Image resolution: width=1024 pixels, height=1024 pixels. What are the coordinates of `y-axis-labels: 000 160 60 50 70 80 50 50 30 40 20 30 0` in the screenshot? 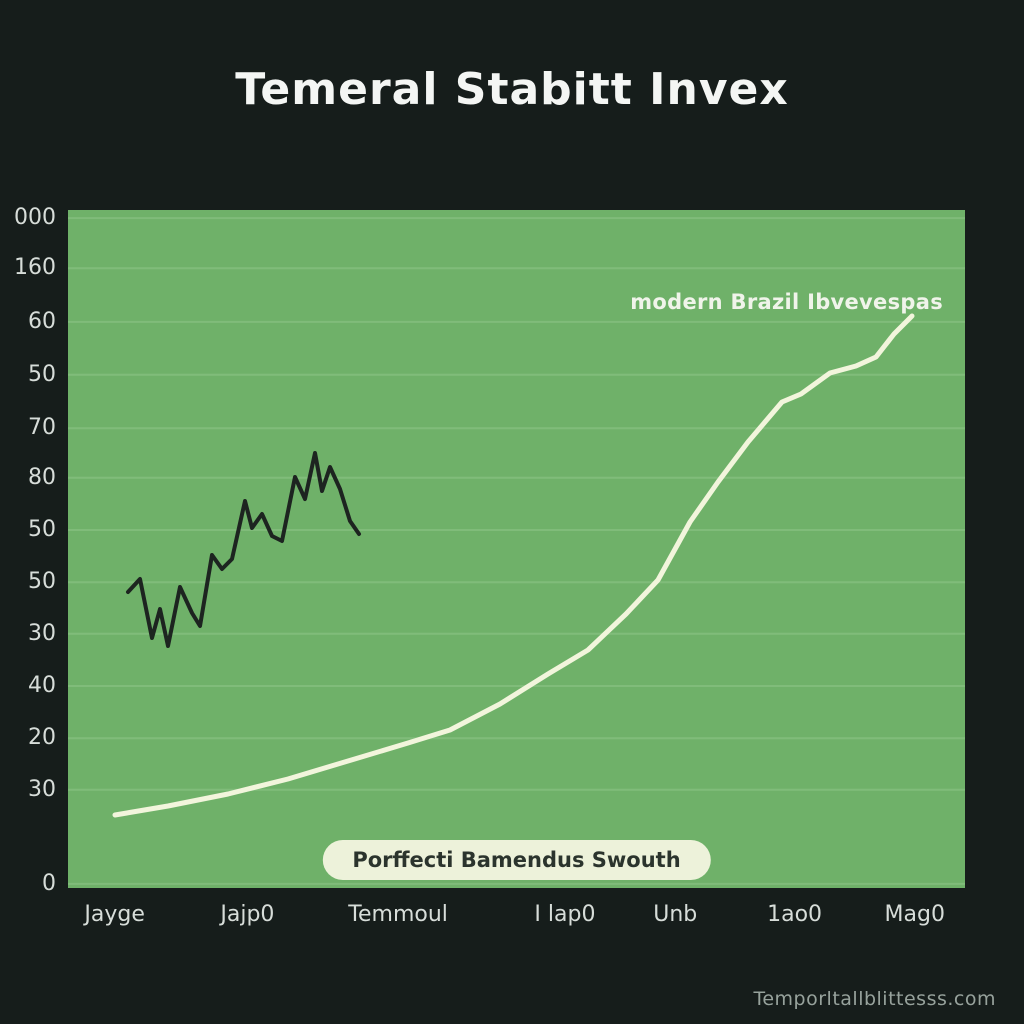 It's located at (30, 550).